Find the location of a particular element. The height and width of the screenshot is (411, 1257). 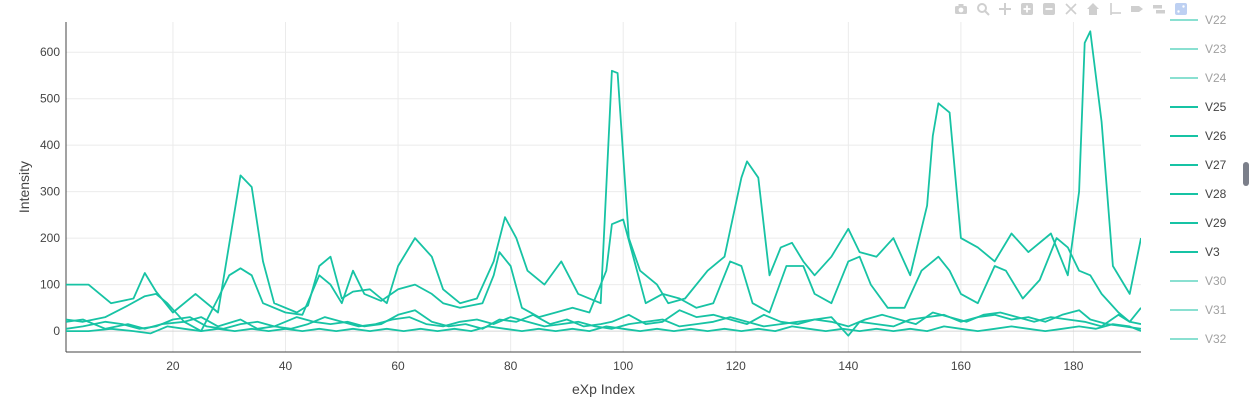

x-tick-label: 160 is located at coordinates (961, 366).